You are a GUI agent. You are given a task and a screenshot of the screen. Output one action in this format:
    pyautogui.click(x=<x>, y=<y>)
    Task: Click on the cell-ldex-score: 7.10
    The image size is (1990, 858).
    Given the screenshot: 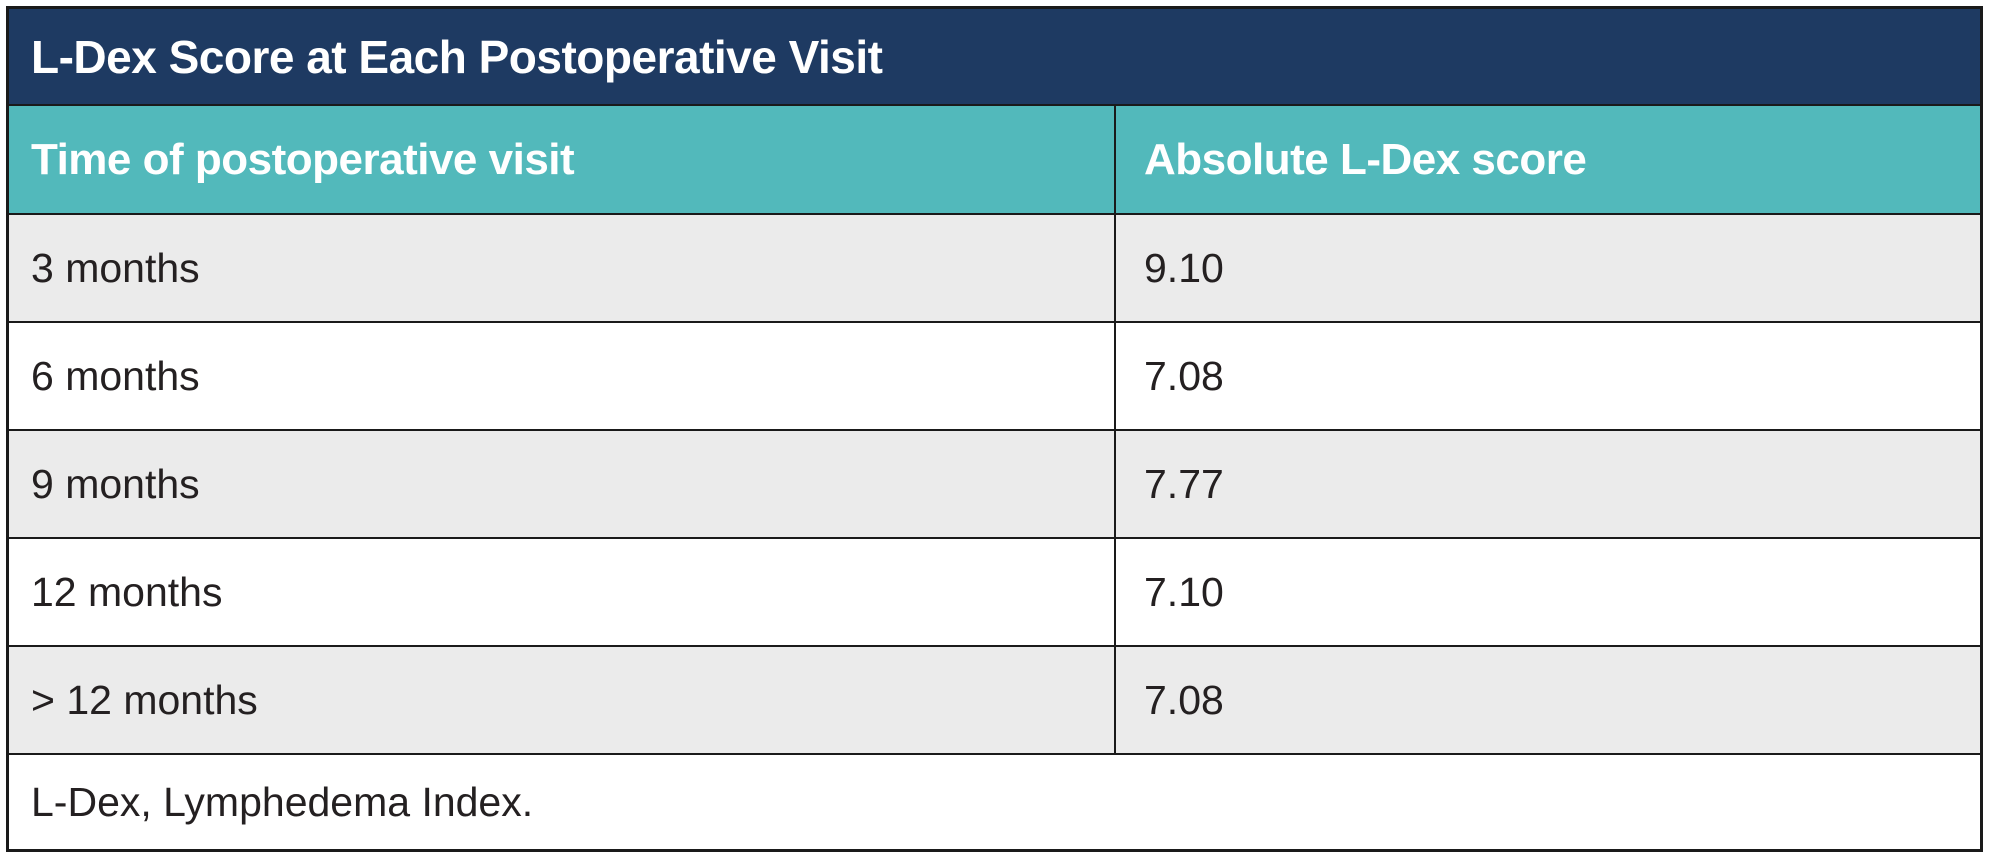 What is the action you would take?
    pyautogui.click(x=1184, y=591)
    